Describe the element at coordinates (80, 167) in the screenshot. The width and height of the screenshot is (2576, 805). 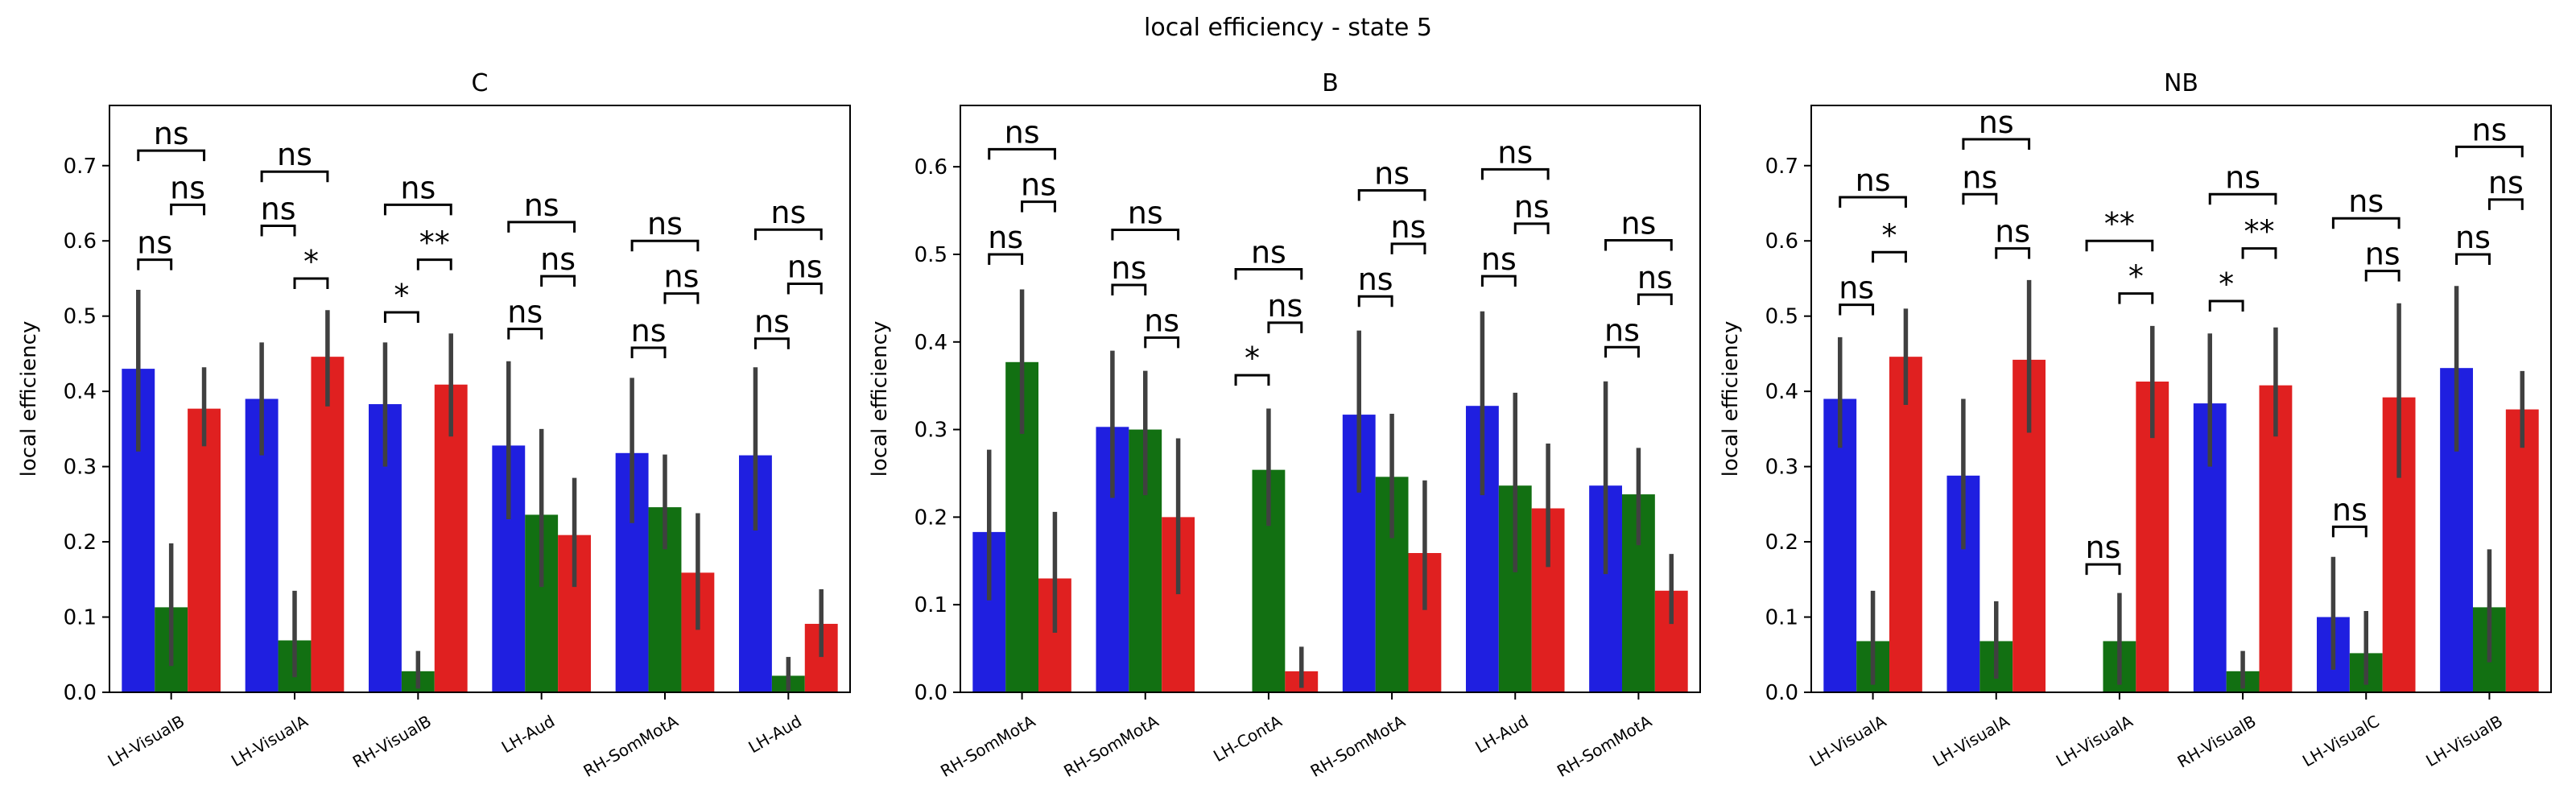
I see `y-tick-label: 0.7` at that location.